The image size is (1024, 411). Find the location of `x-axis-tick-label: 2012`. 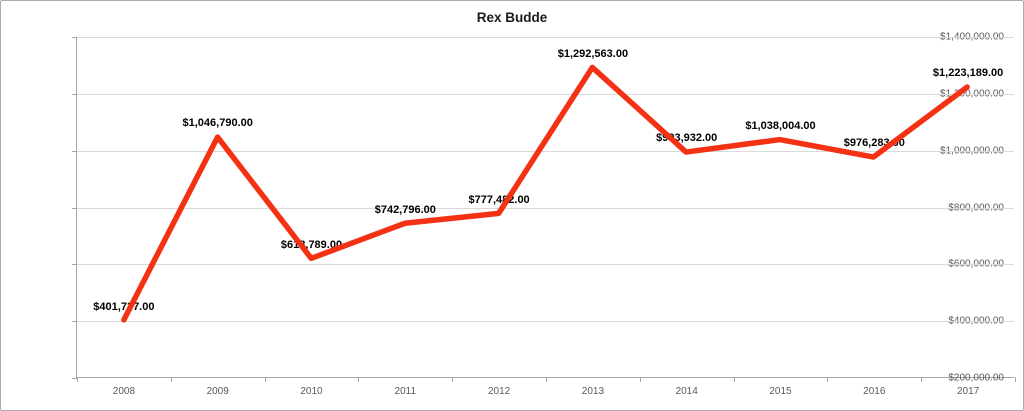

x-axis-tick-label: 2012 is located at coordinates (499, 391).